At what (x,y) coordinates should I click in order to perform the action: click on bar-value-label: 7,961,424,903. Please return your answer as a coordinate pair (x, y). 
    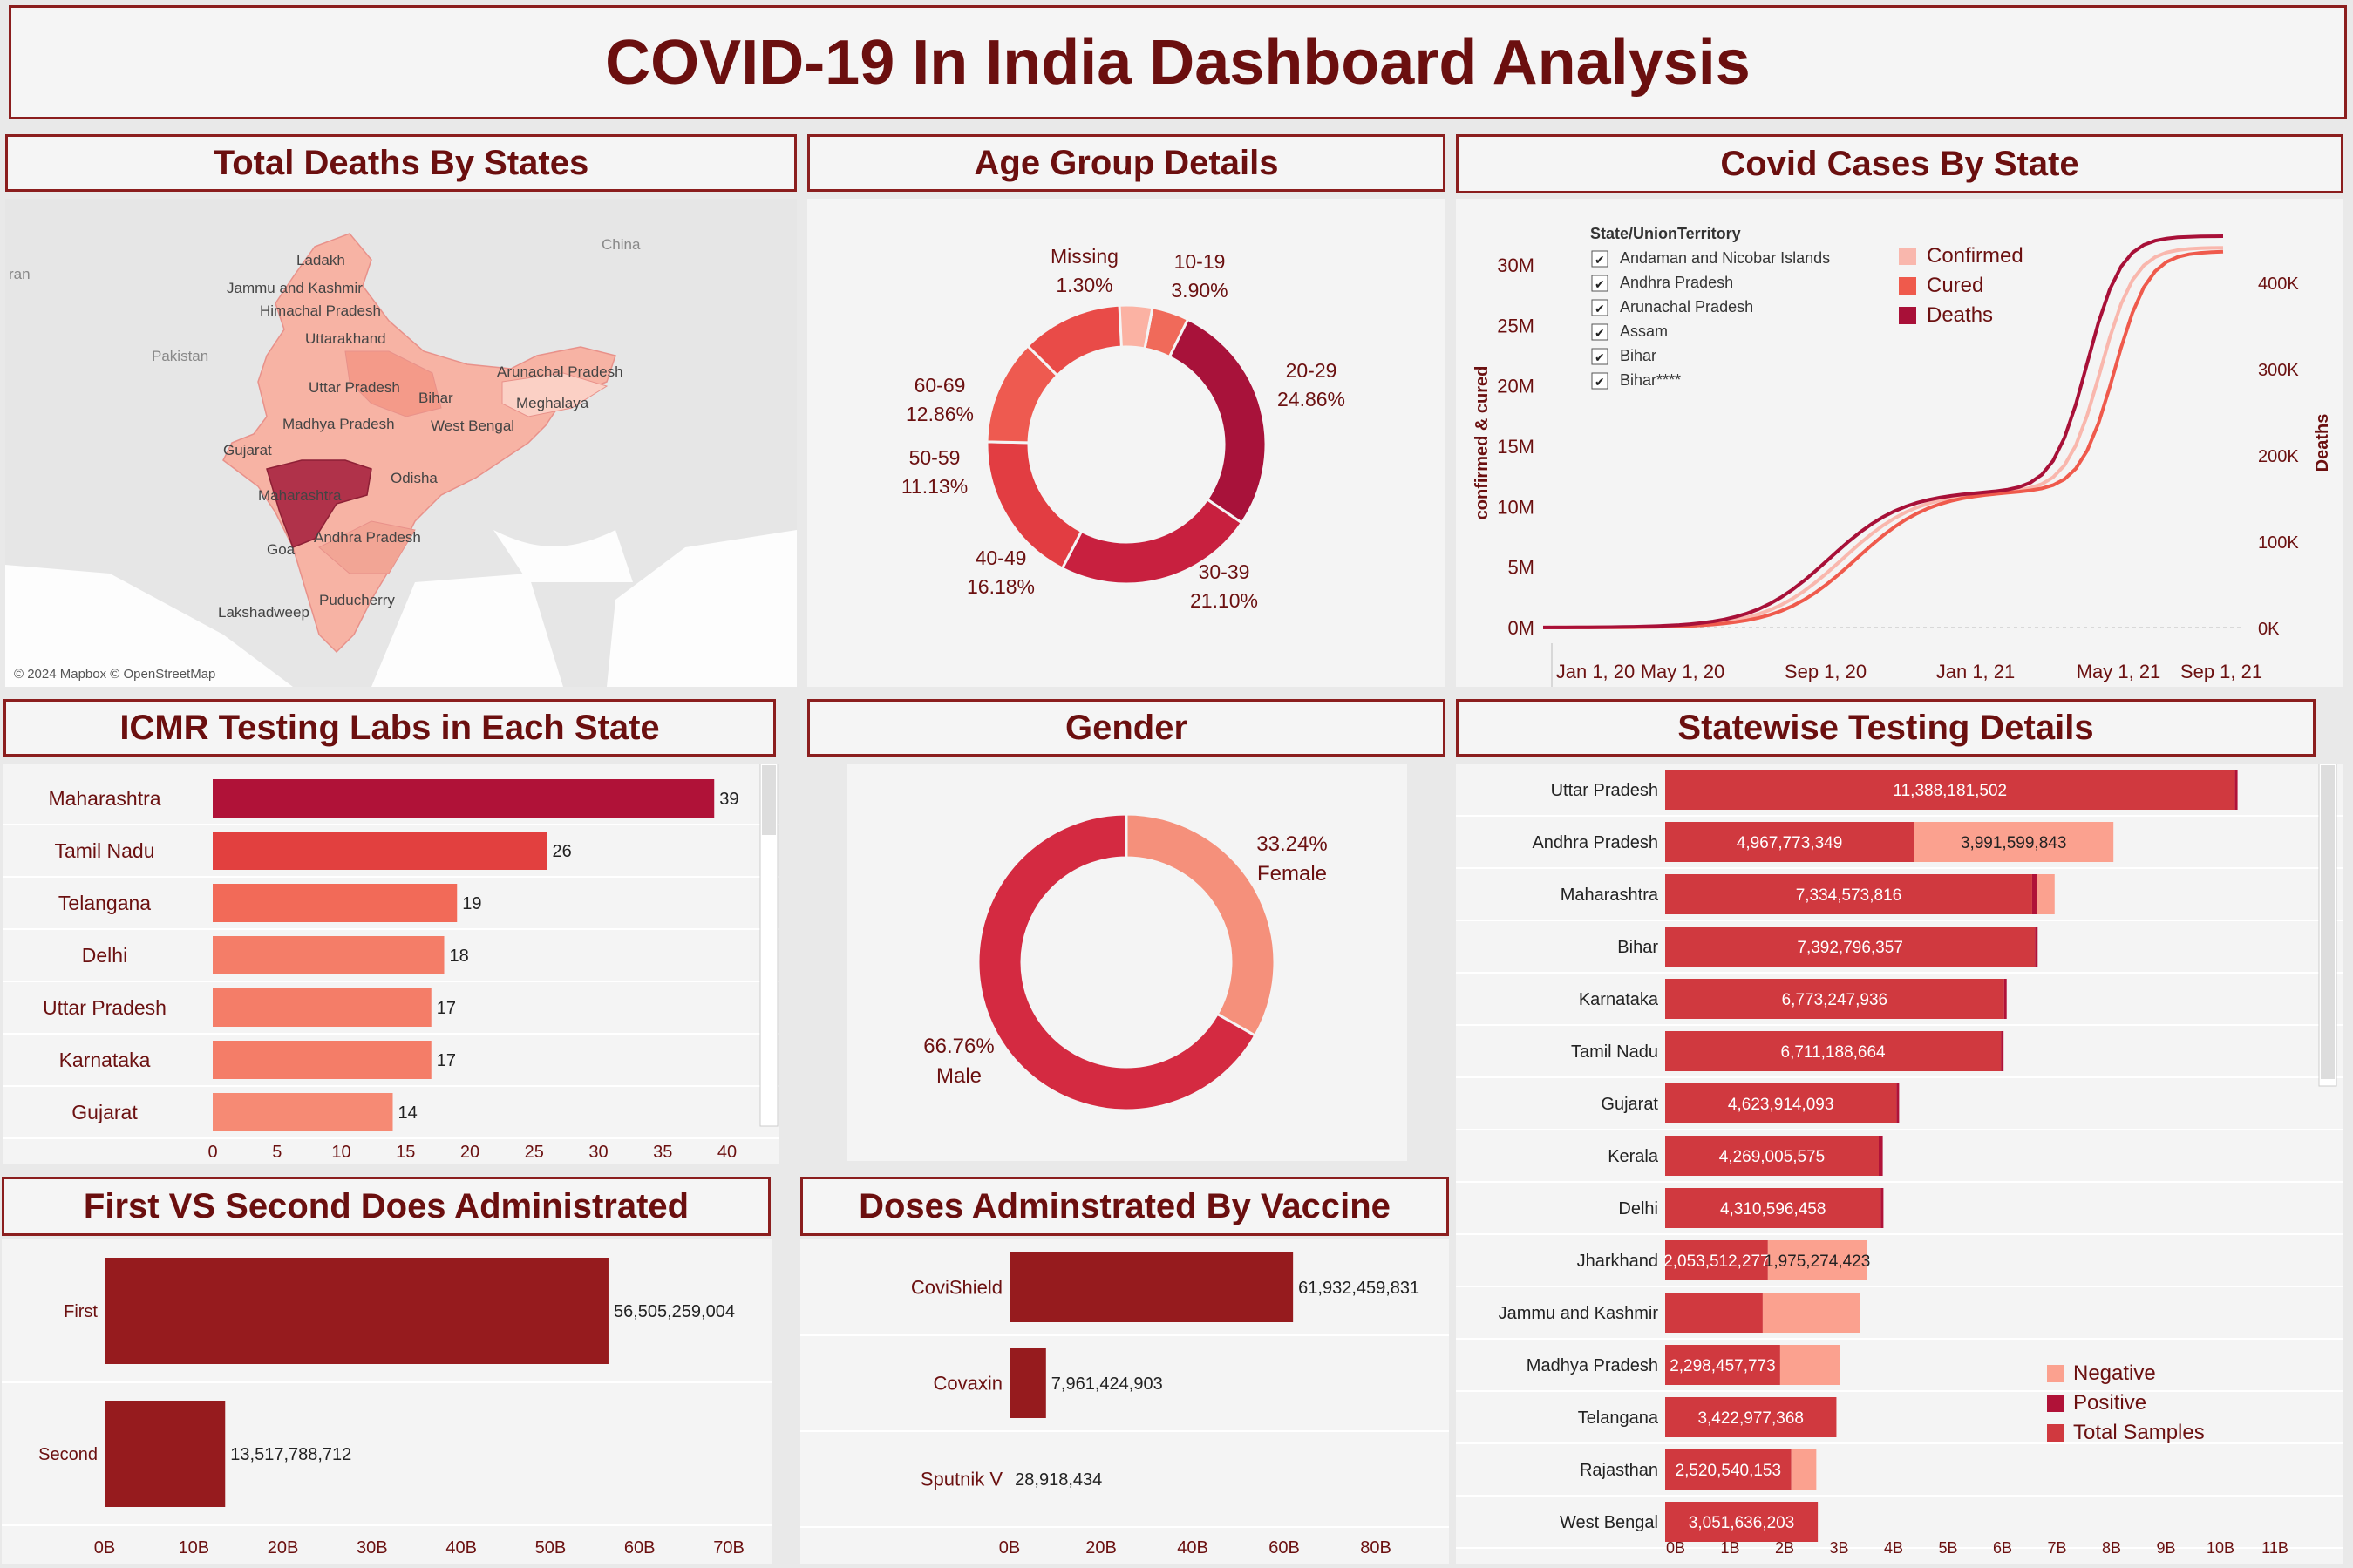
    Looking at the image, I should click on (1107, 1384).